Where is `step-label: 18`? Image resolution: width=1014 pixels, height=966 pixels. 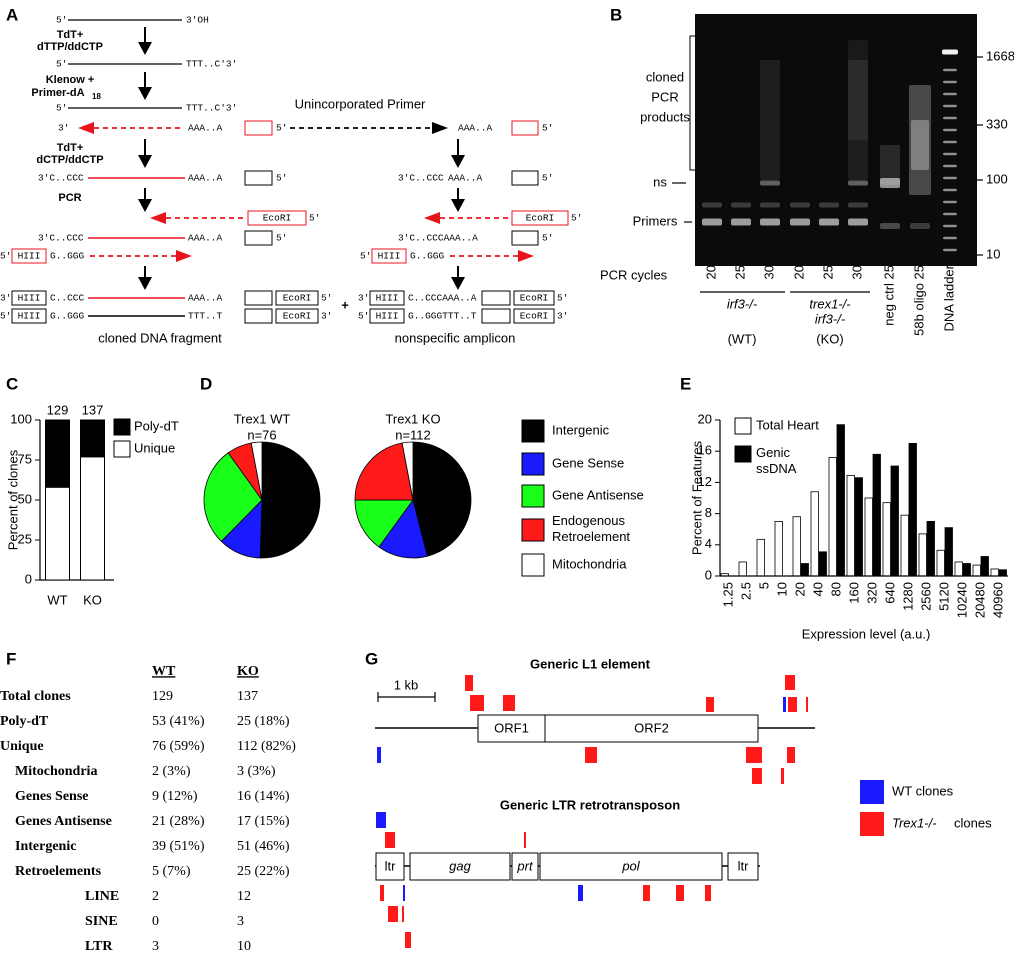
step-label: 18 is located at coordinates (96, 96).